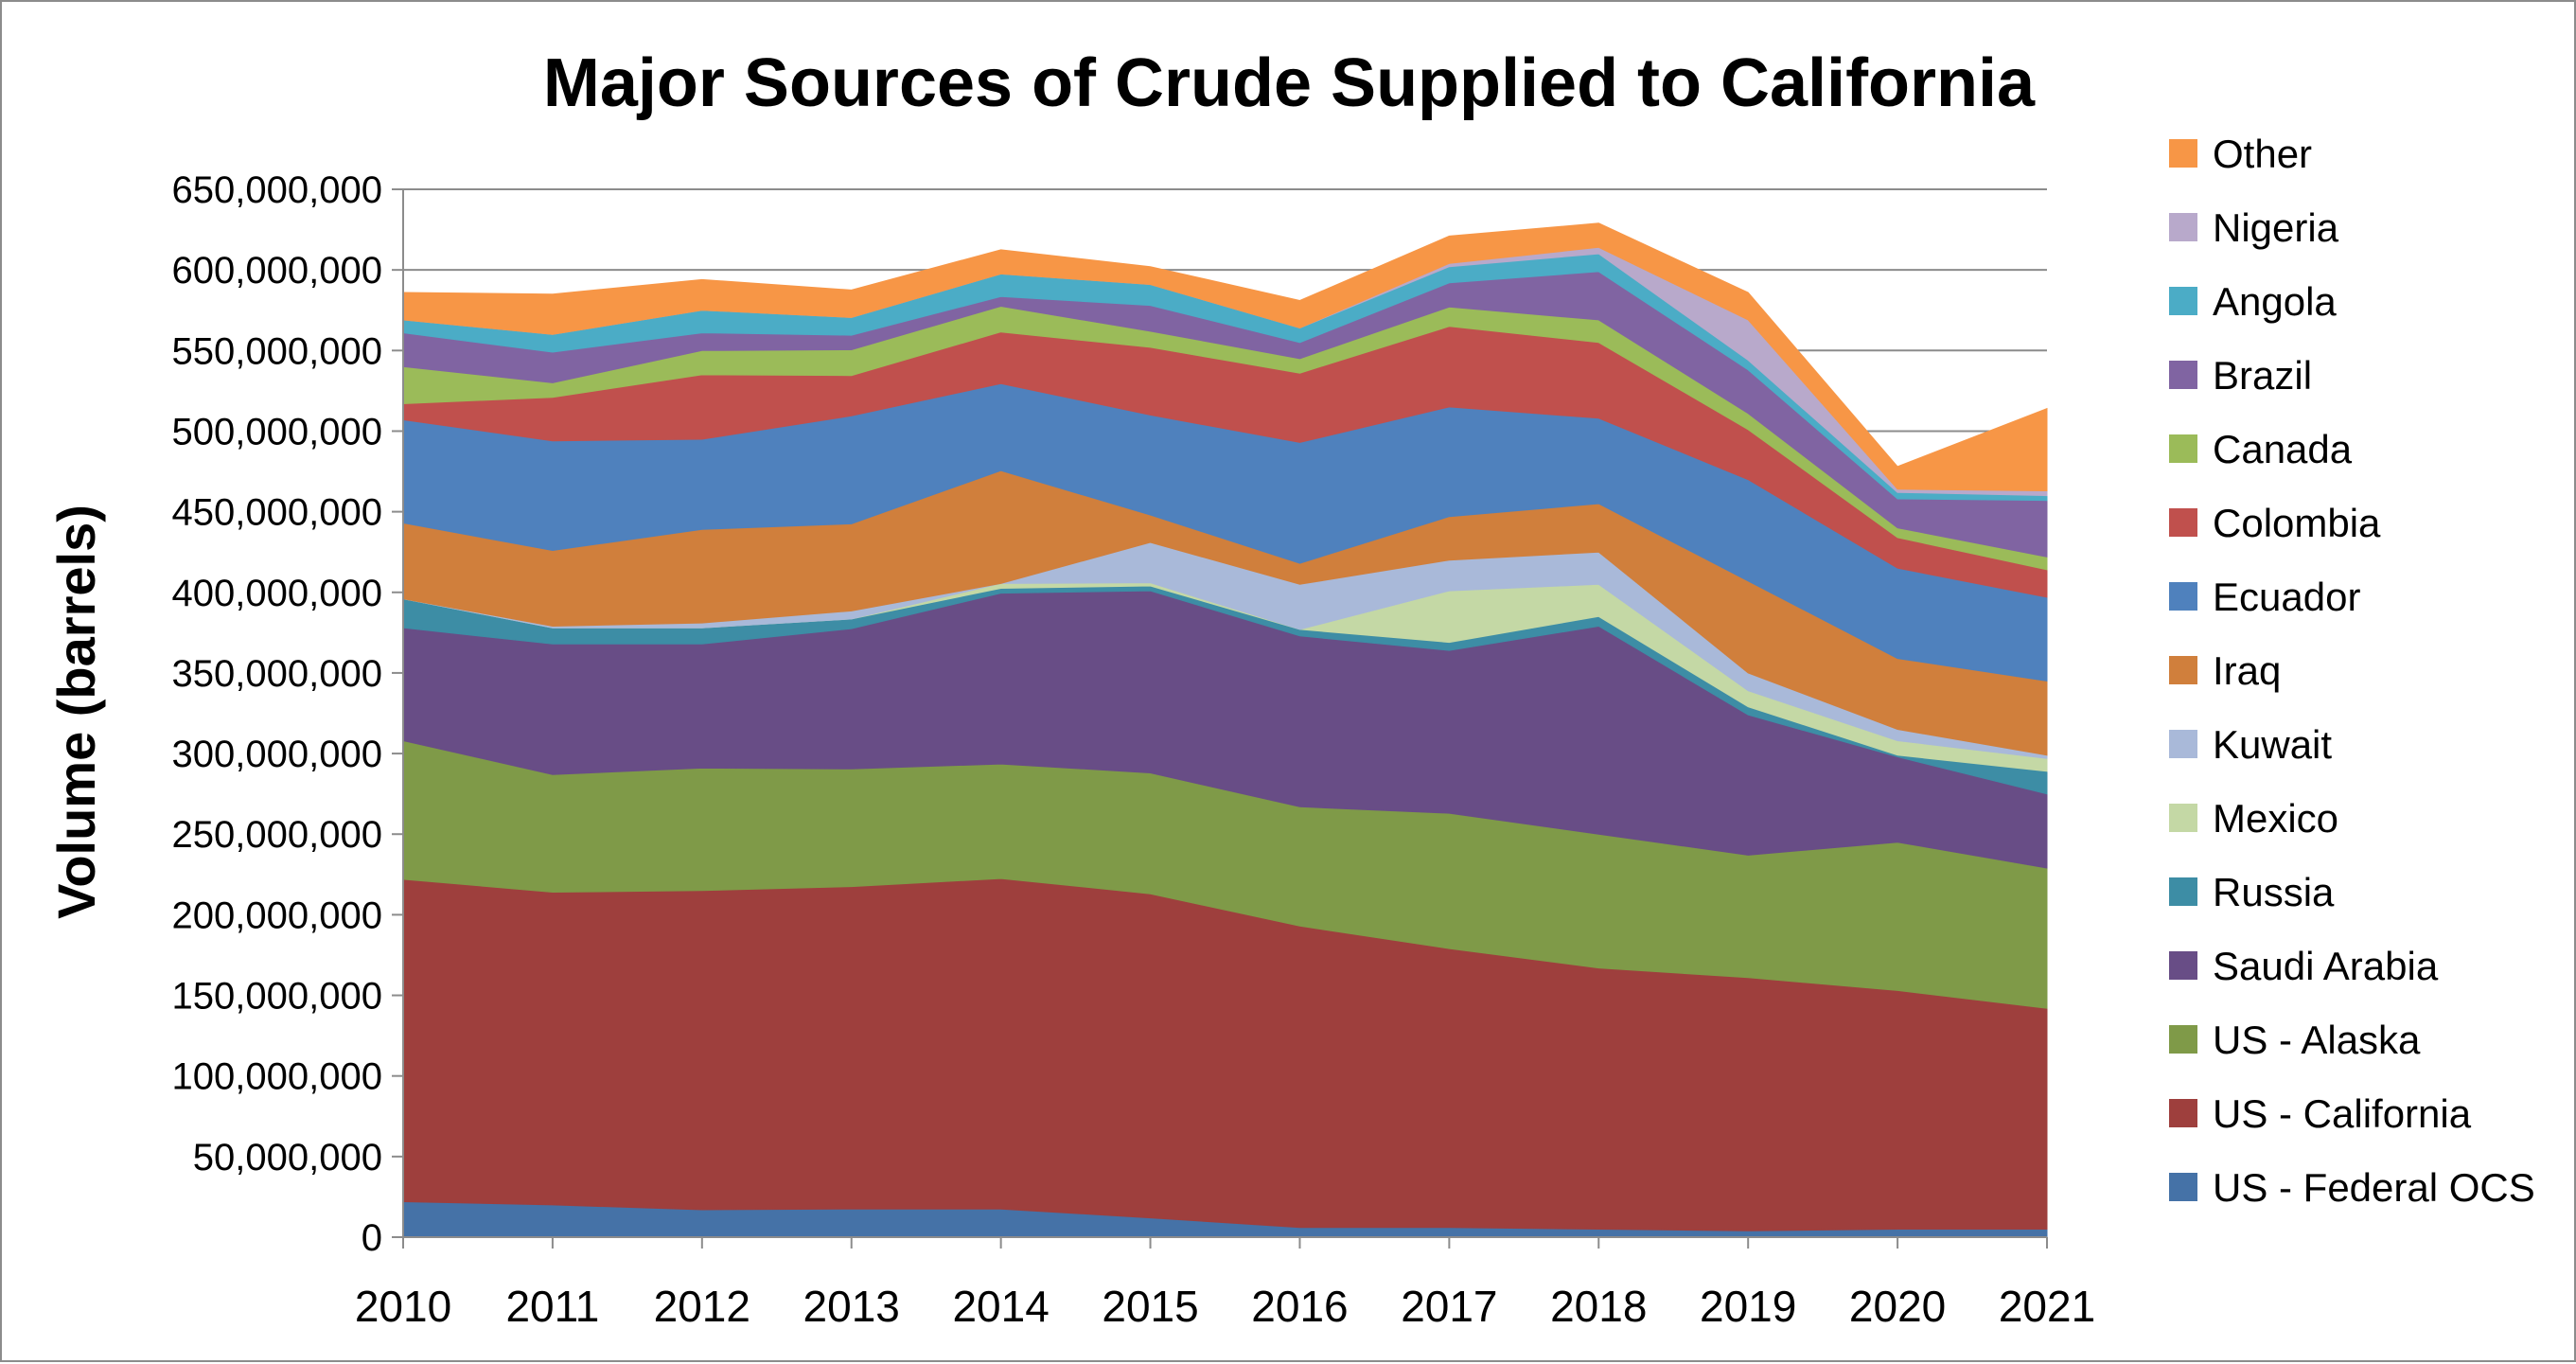  I want to click on legend-label: US - Alaska, so click(2317, 1040).